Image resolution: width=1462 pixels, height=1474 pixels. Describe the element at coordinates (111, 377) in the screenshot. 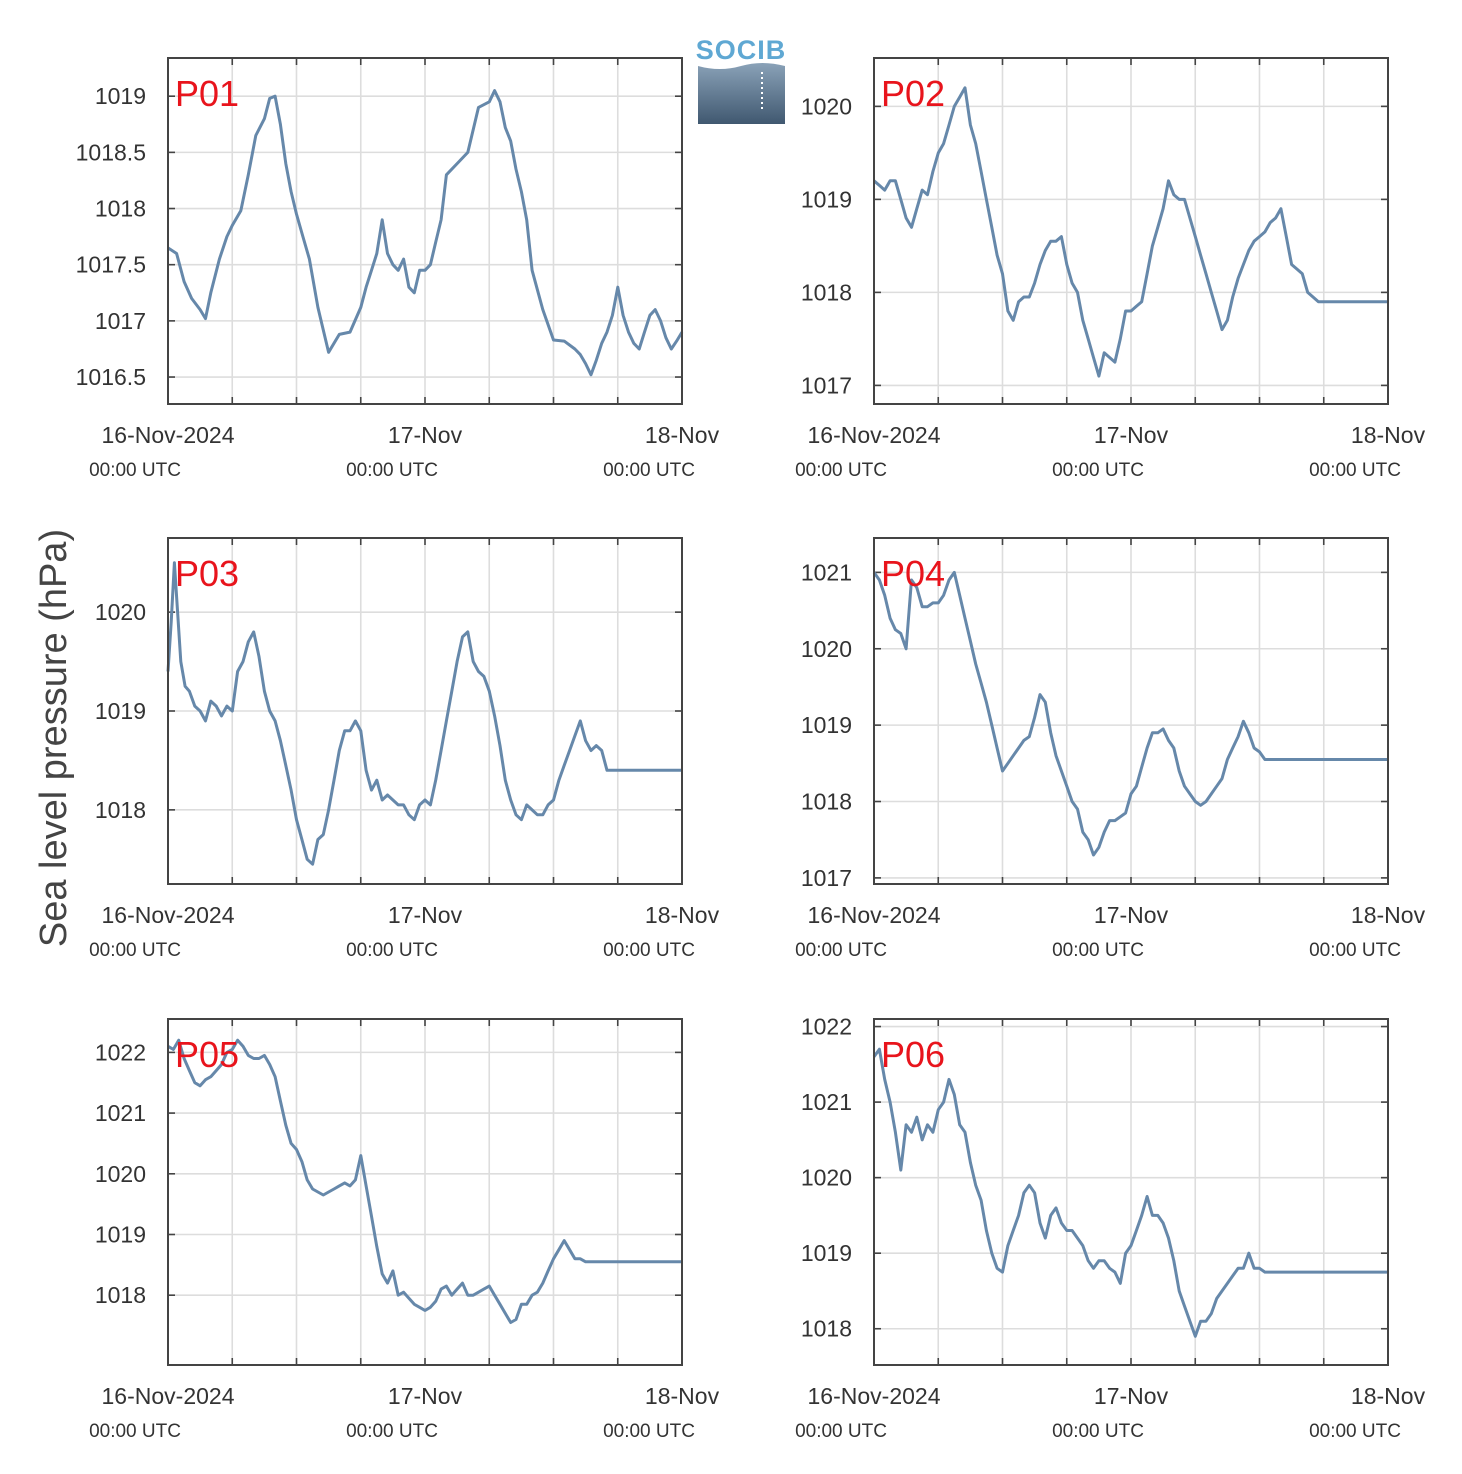

I see `y-tick-label: 1016.5` at that location.